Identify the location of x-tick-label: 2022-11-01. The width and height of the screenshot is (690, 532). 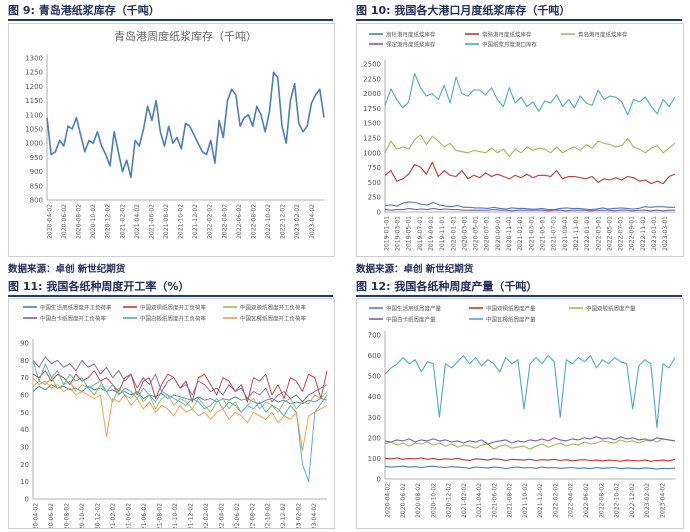
(643, 233).